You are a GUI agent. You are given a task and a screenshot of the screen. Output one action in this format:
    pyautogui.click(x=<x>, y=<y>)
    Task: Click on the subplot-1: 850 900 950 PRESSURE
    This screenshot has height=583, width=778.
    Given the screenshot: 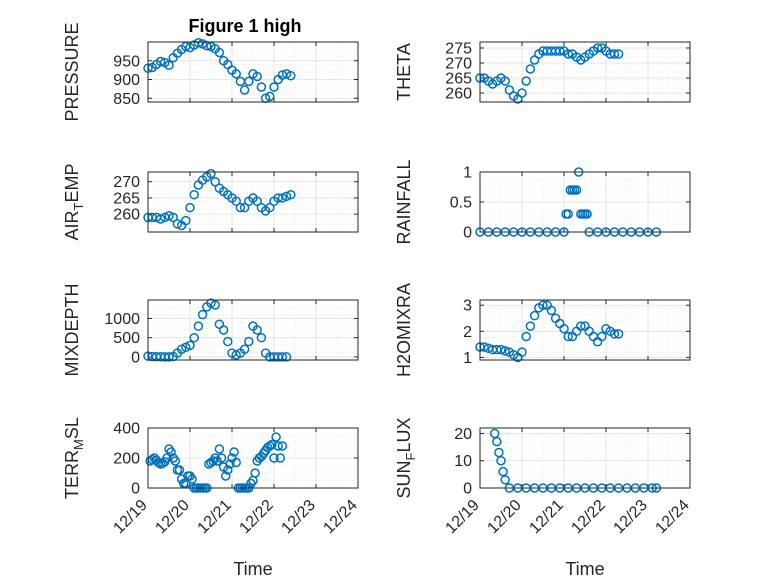 What is the action you would take?
    pyautogui.click(x=210, y=72)
    